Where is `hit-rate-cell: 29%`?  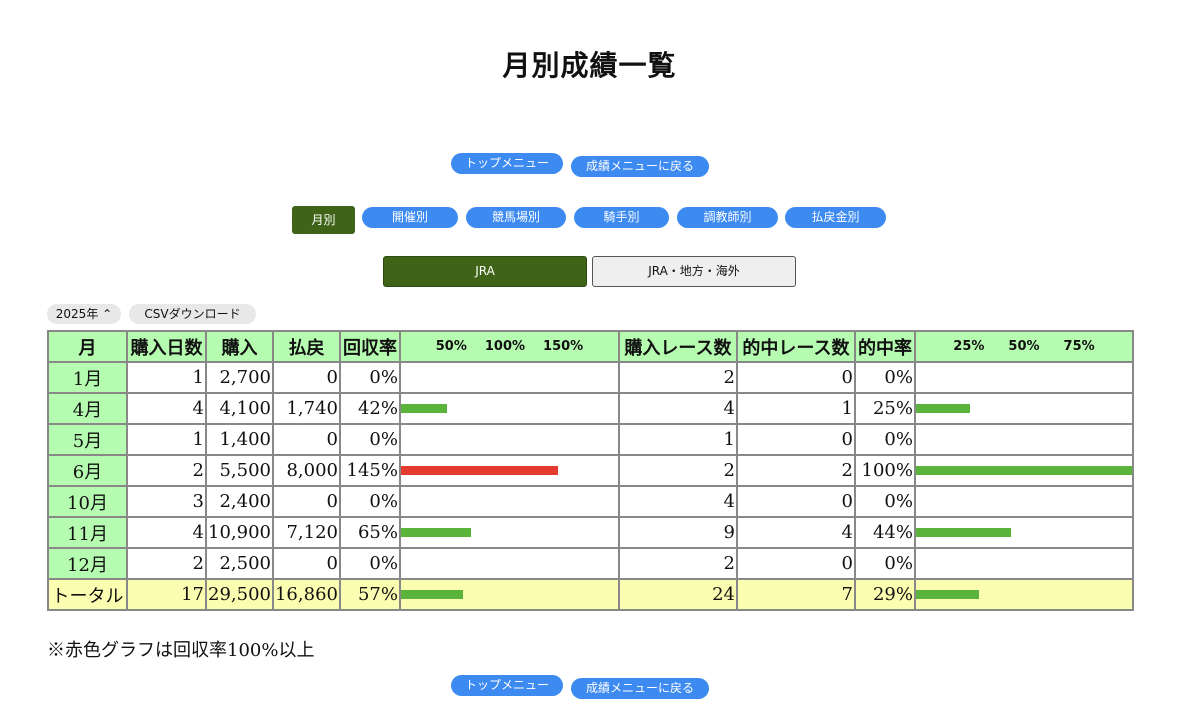
hit-rate-cell: 29% is located at coordinates (884, 594).